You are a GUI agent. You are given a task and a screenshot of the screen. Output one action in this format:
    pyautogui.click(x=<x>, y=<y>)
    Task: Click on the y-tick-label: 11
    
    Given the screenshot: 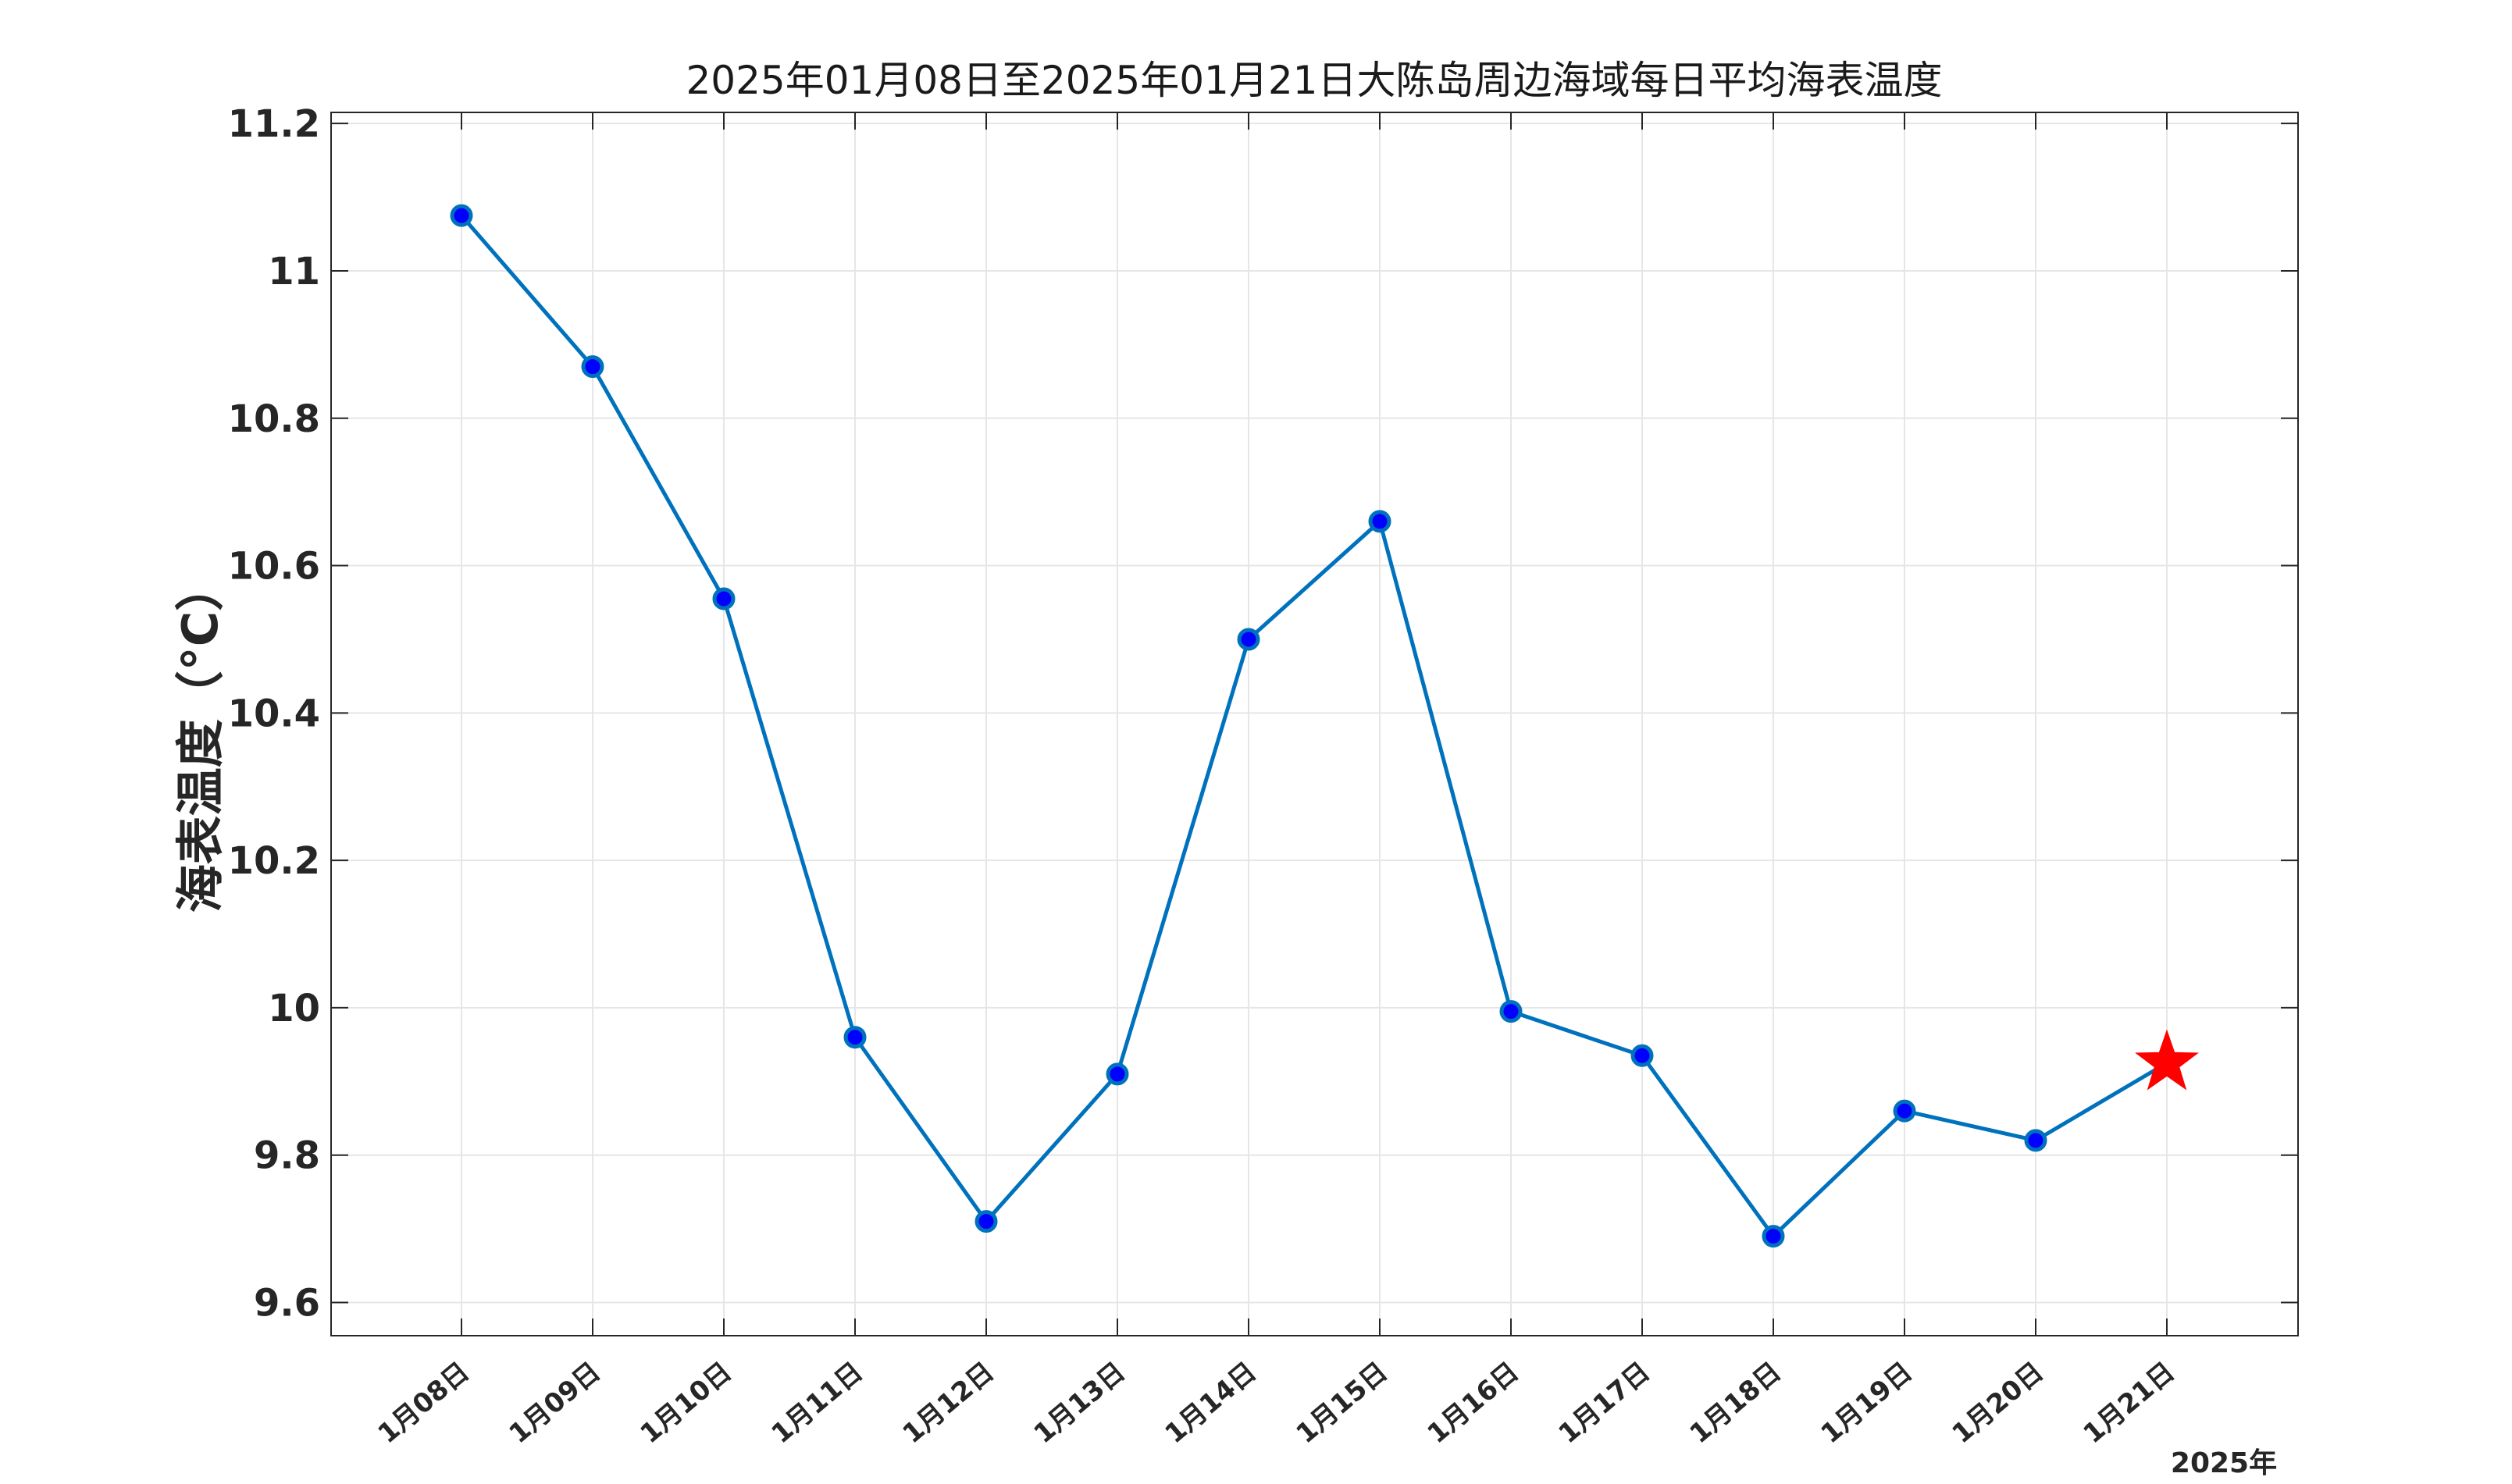 What is the action you would take?
    pyautogui.click(x=294, y=272)
    